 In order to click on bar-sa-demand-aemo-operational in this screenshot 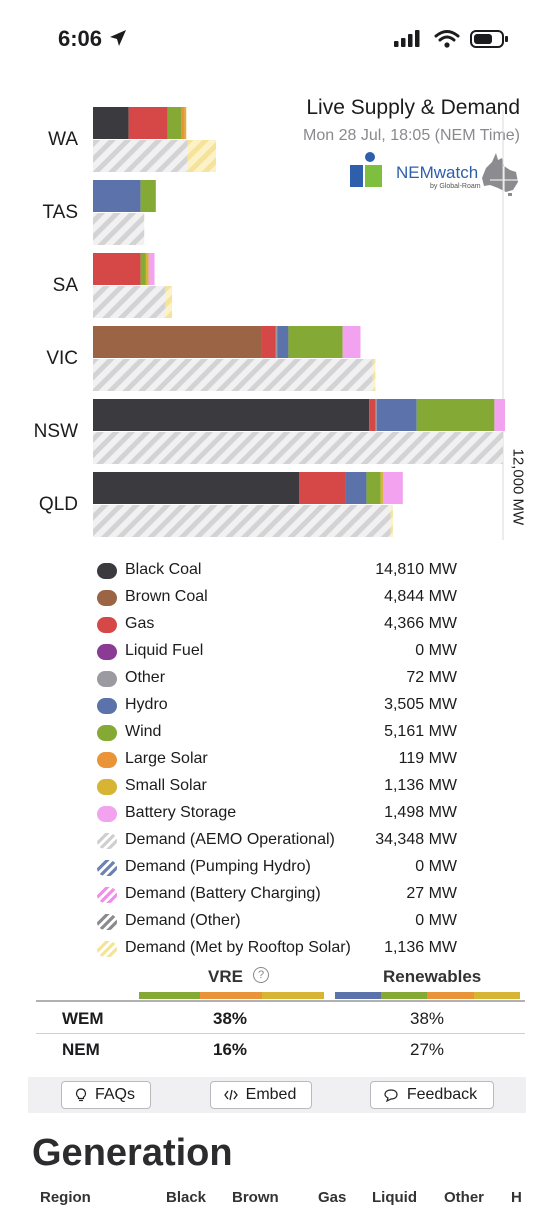, I will do `click(129, 302)`.